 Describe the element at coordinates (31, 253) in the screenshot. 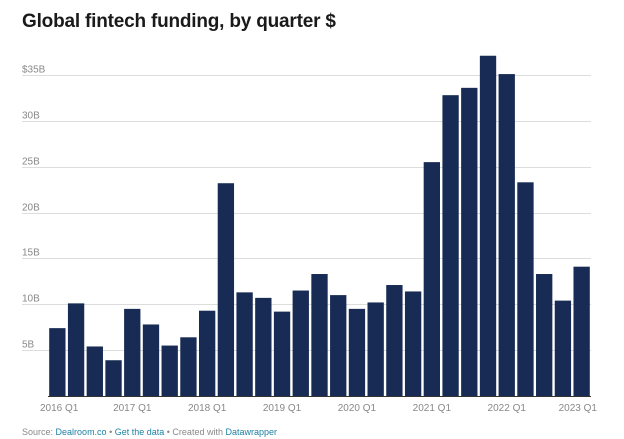

I see `y-tick-label: 15B` at that location.